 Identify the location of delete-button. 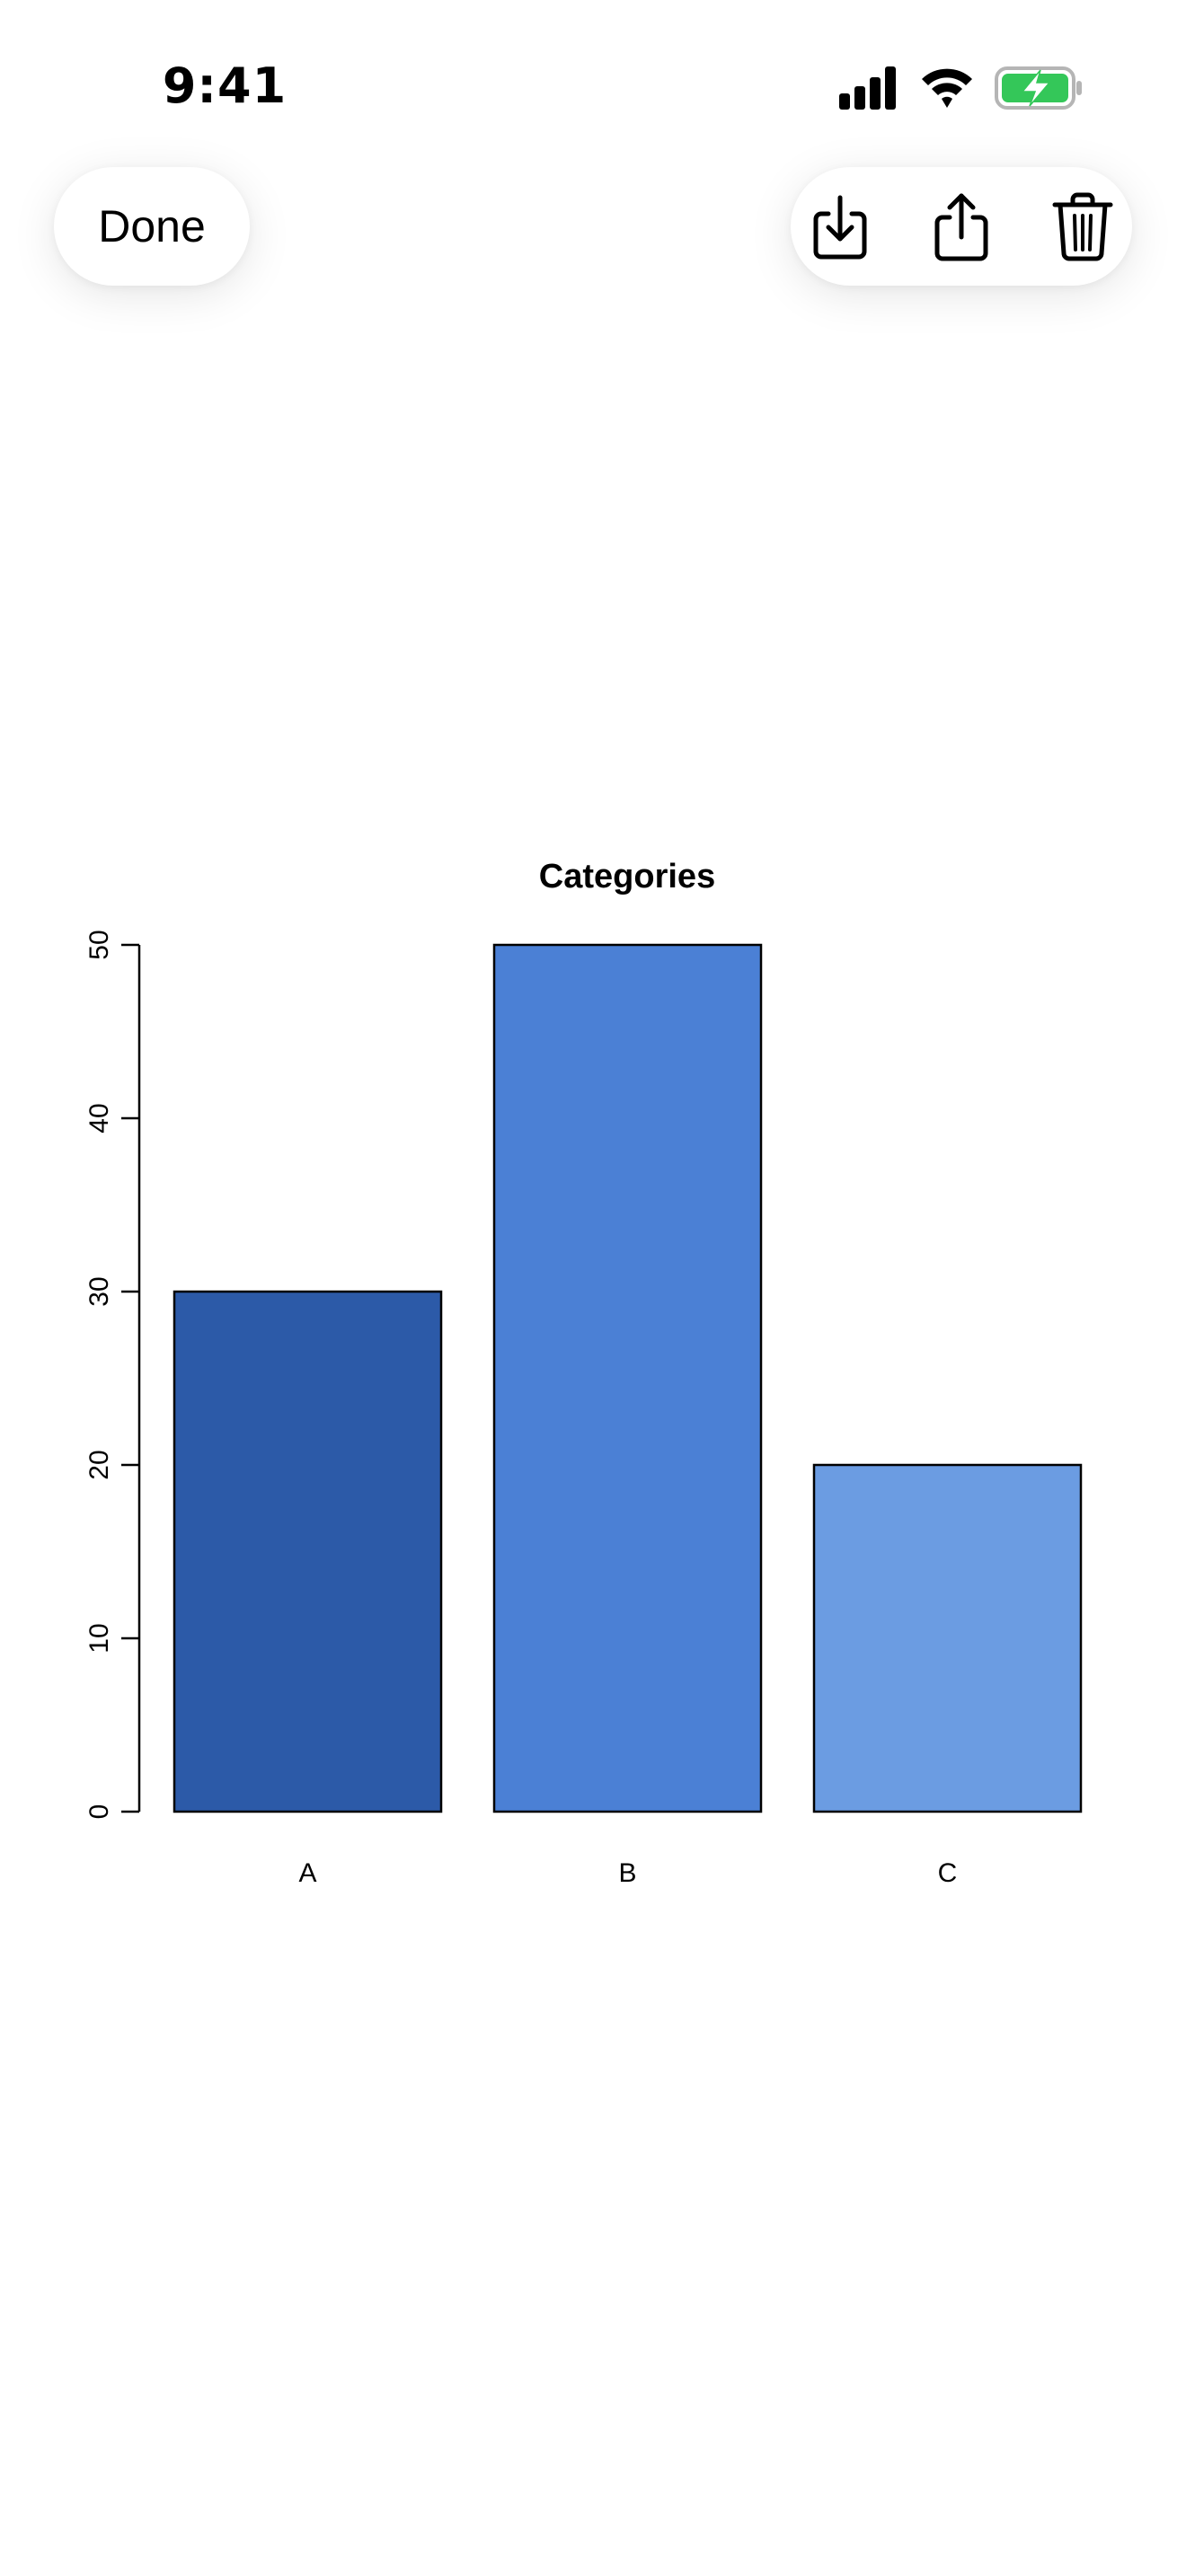
(1082, 226).